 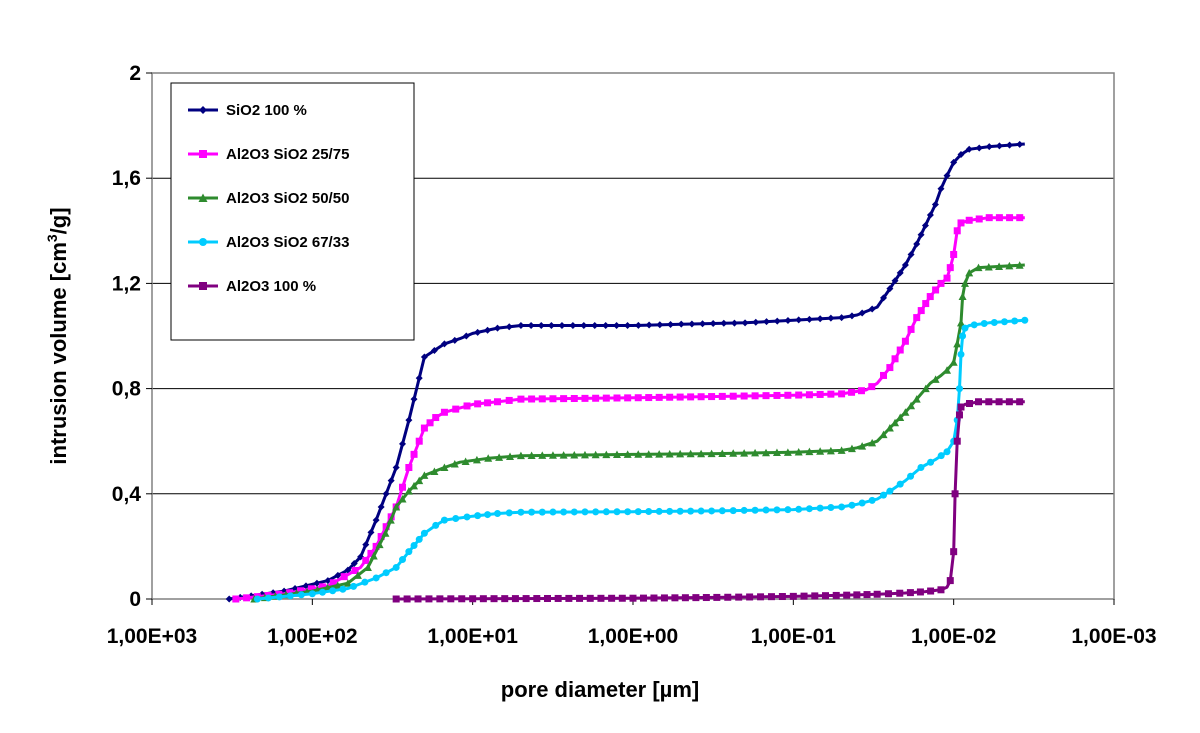 I want to click on y-axis-title: intrusion volume [cm3/g], so click(x=57, y=335).